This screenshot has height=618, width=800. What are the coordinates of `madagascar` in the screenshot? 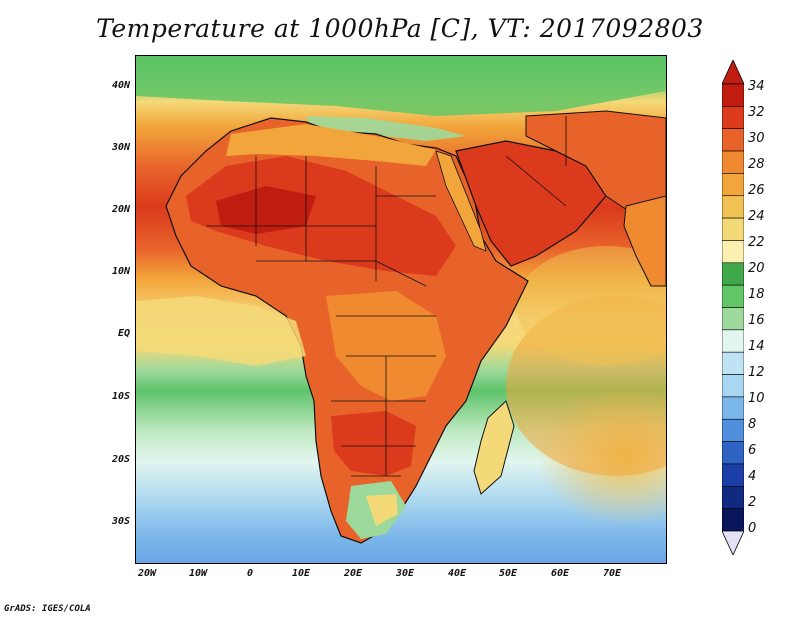 It's located at (494, 447).